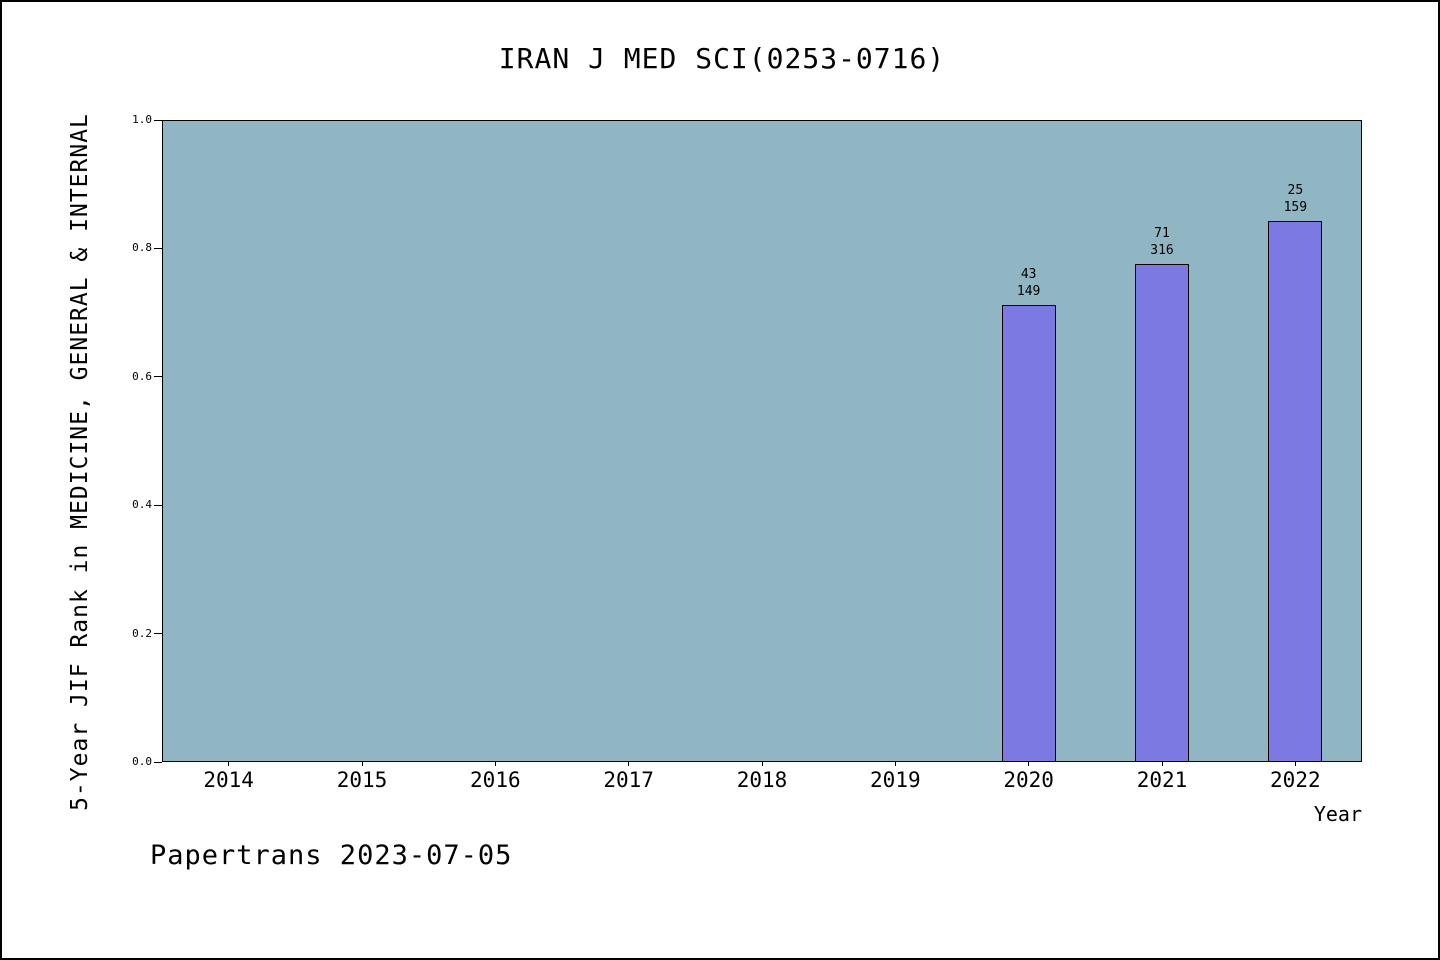 This screenshot has height=960, width=1440. I want to click on x-tick-label: 2018, so click(762, 780).